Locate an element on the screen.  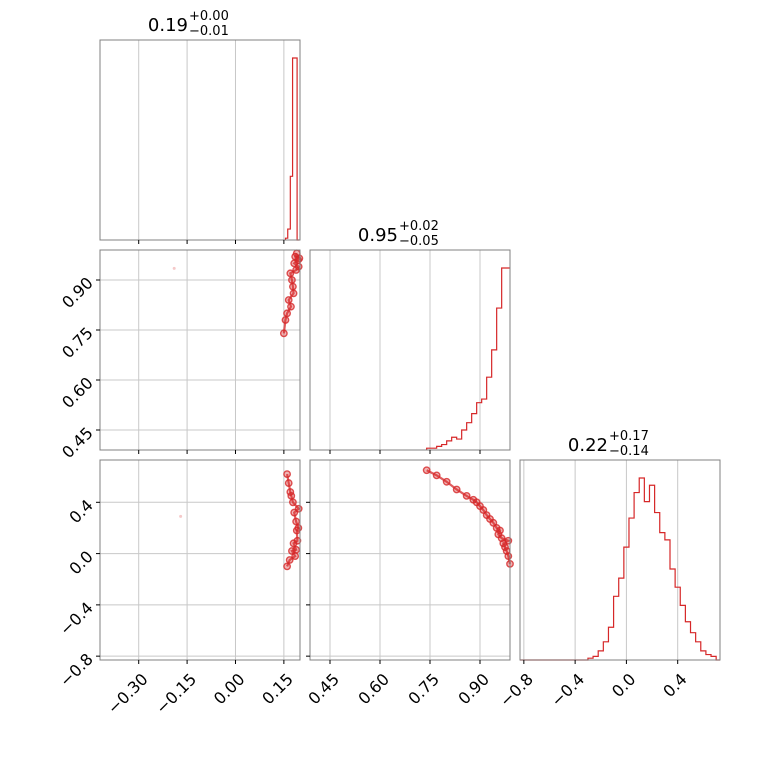
x-tick-label-p0: 0.15 is located at coordinates (277, 689).